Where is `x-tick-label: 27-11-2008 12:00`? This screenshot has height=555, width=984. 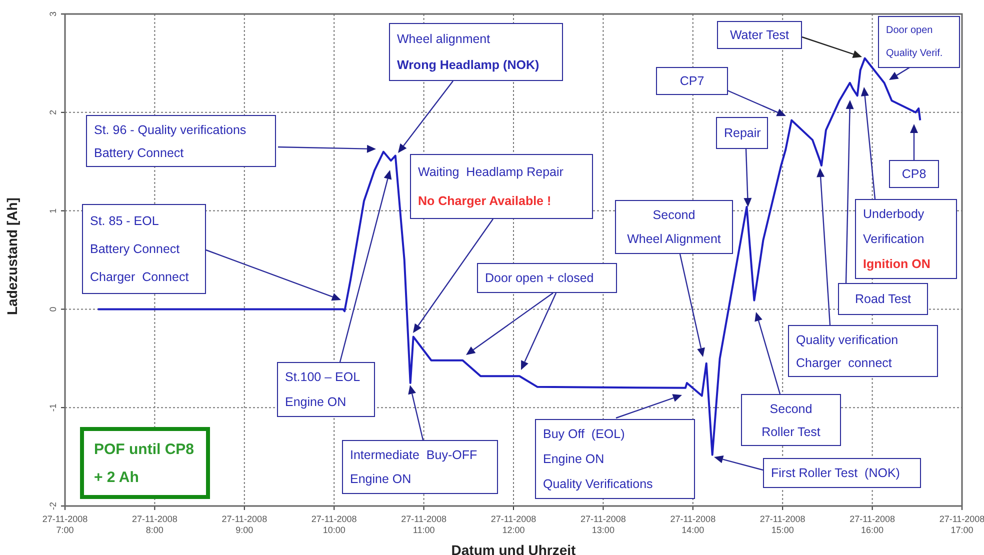 x-tick-label: 27-11-2008 12:00 is located at coordinates (513, 524).